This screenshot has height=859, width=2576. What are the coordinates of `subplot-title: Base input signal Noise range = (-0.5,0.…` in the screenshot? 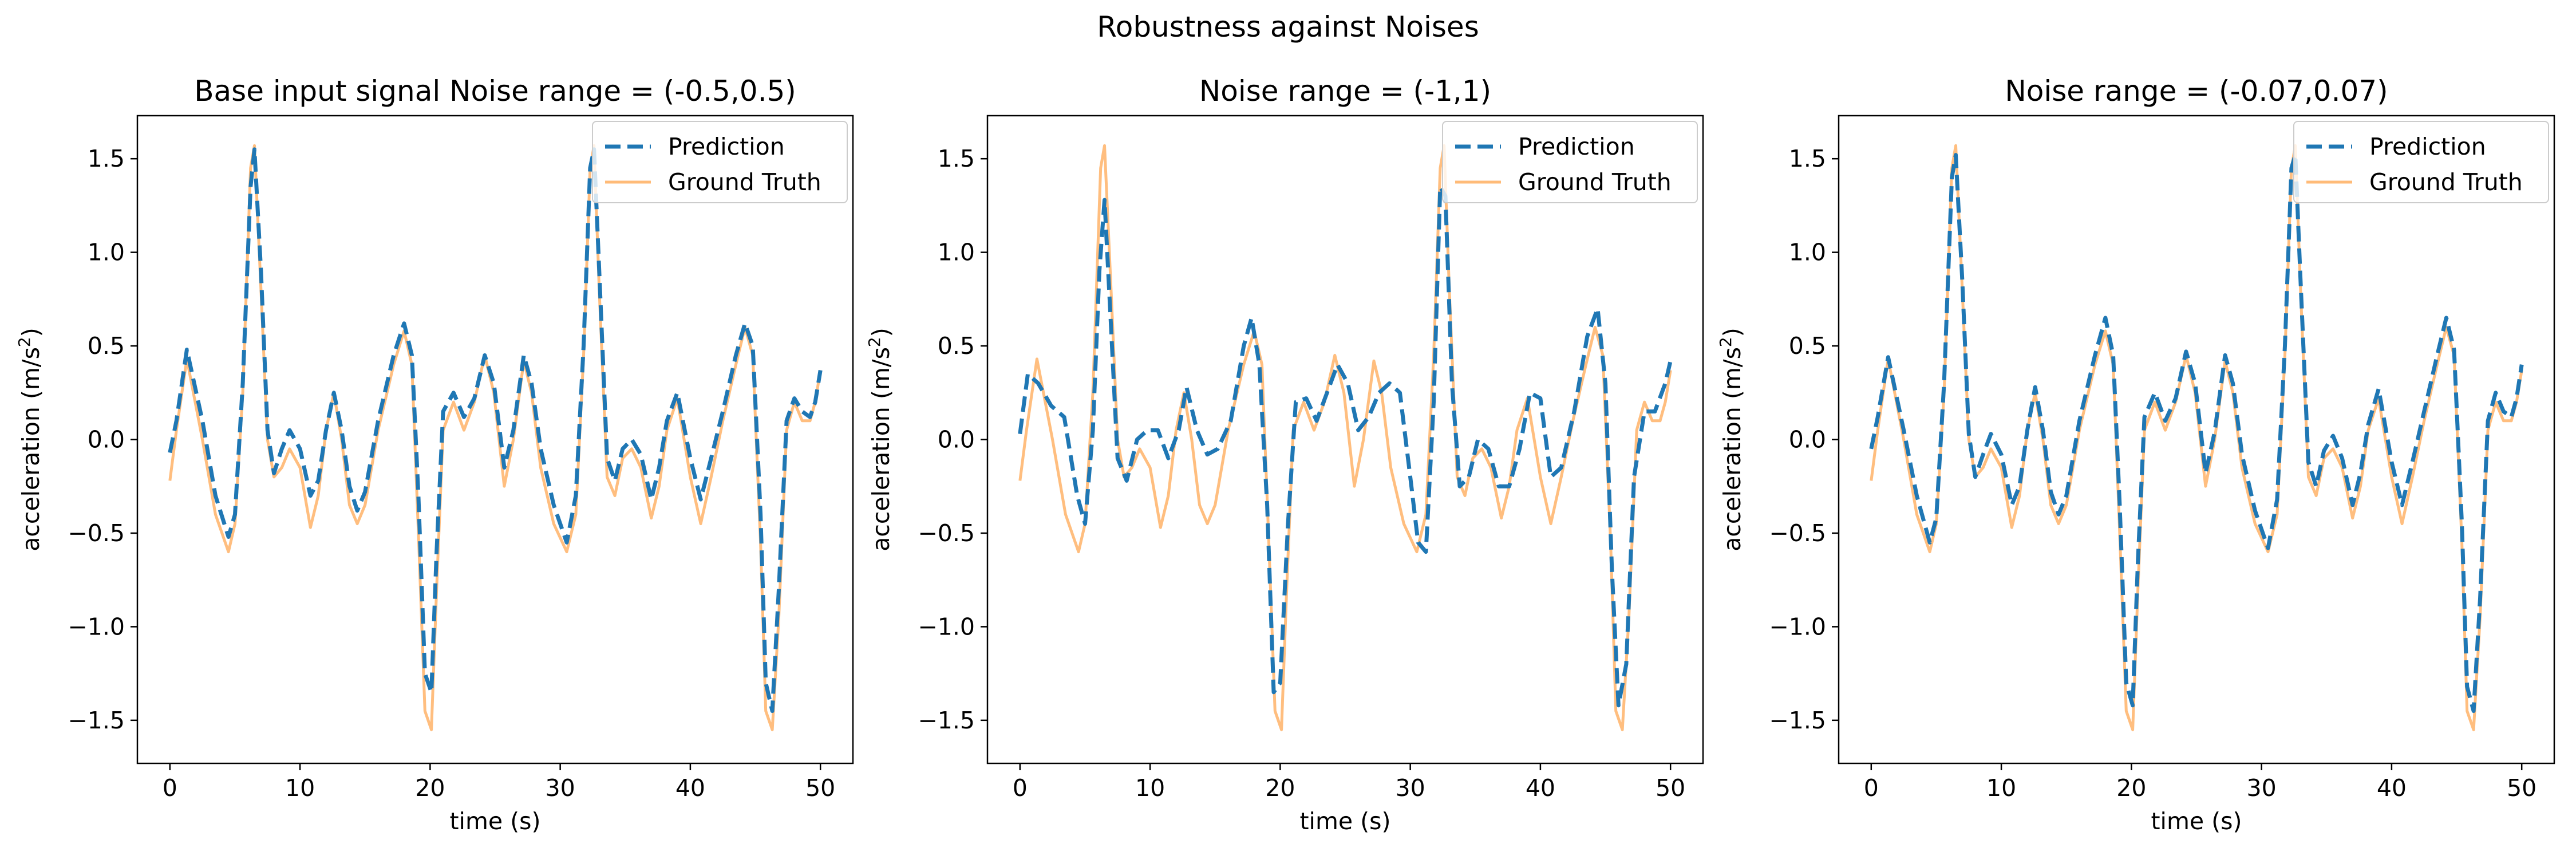 It's located at (495, 91).